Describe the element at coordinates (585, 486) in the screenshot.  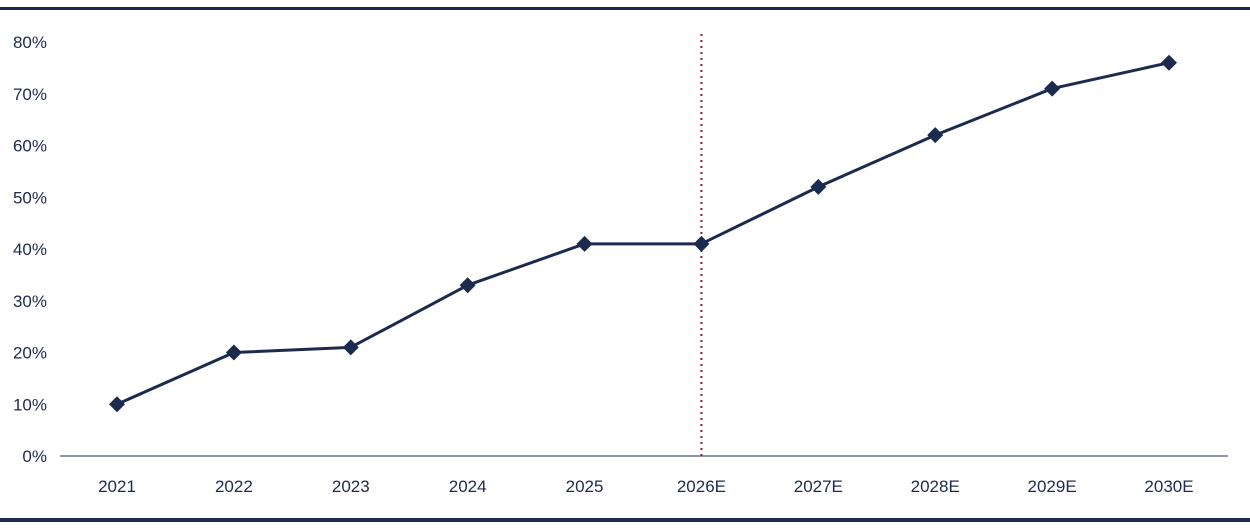
I see `x-tick-label: 2025` at that location.